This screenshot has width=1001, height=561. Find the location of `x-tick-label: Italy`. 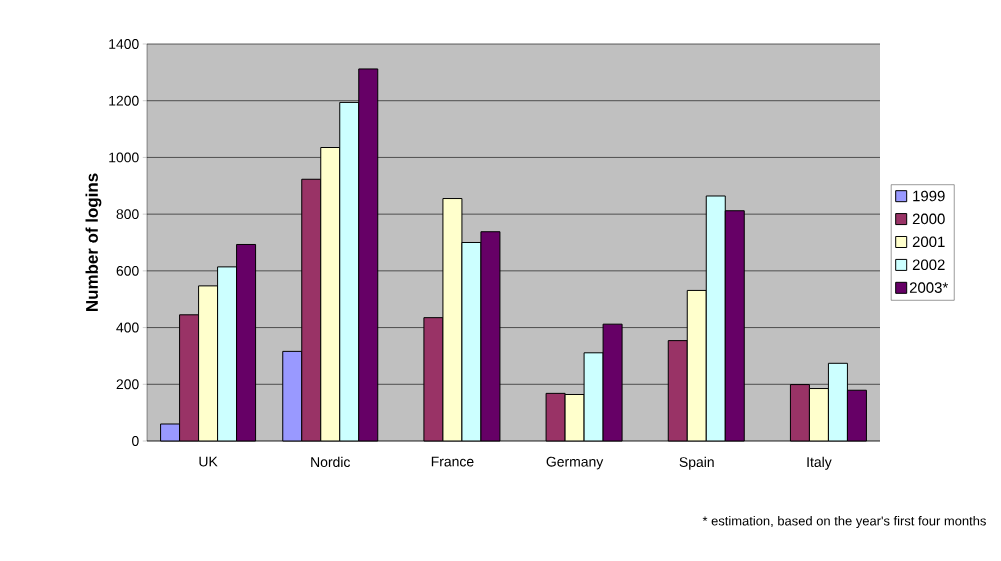

x-tick-label: Italy is located at coordinates (819, 463).